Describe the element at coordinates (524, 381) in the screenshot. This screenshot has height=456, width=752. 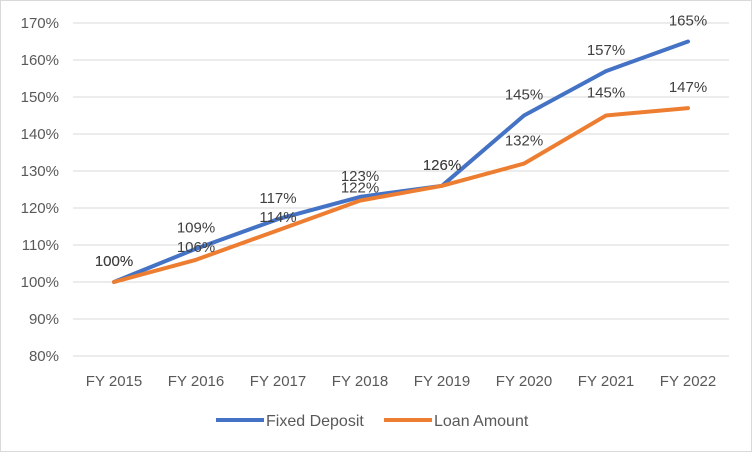
I see `x-tick-label: FY 2020` at that location.